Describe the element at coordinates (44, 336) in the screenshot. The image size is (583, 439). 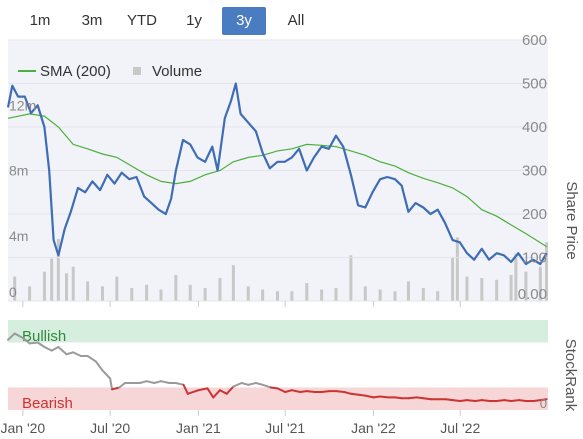
I see `bullish-label: Bullish` at that location.